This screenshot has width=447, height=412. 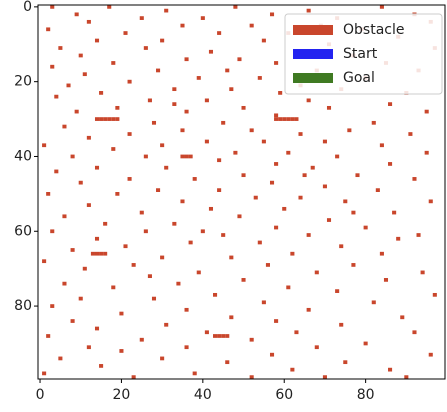 I want to click on y-tick-label: 40, so click(x=23, y=156).